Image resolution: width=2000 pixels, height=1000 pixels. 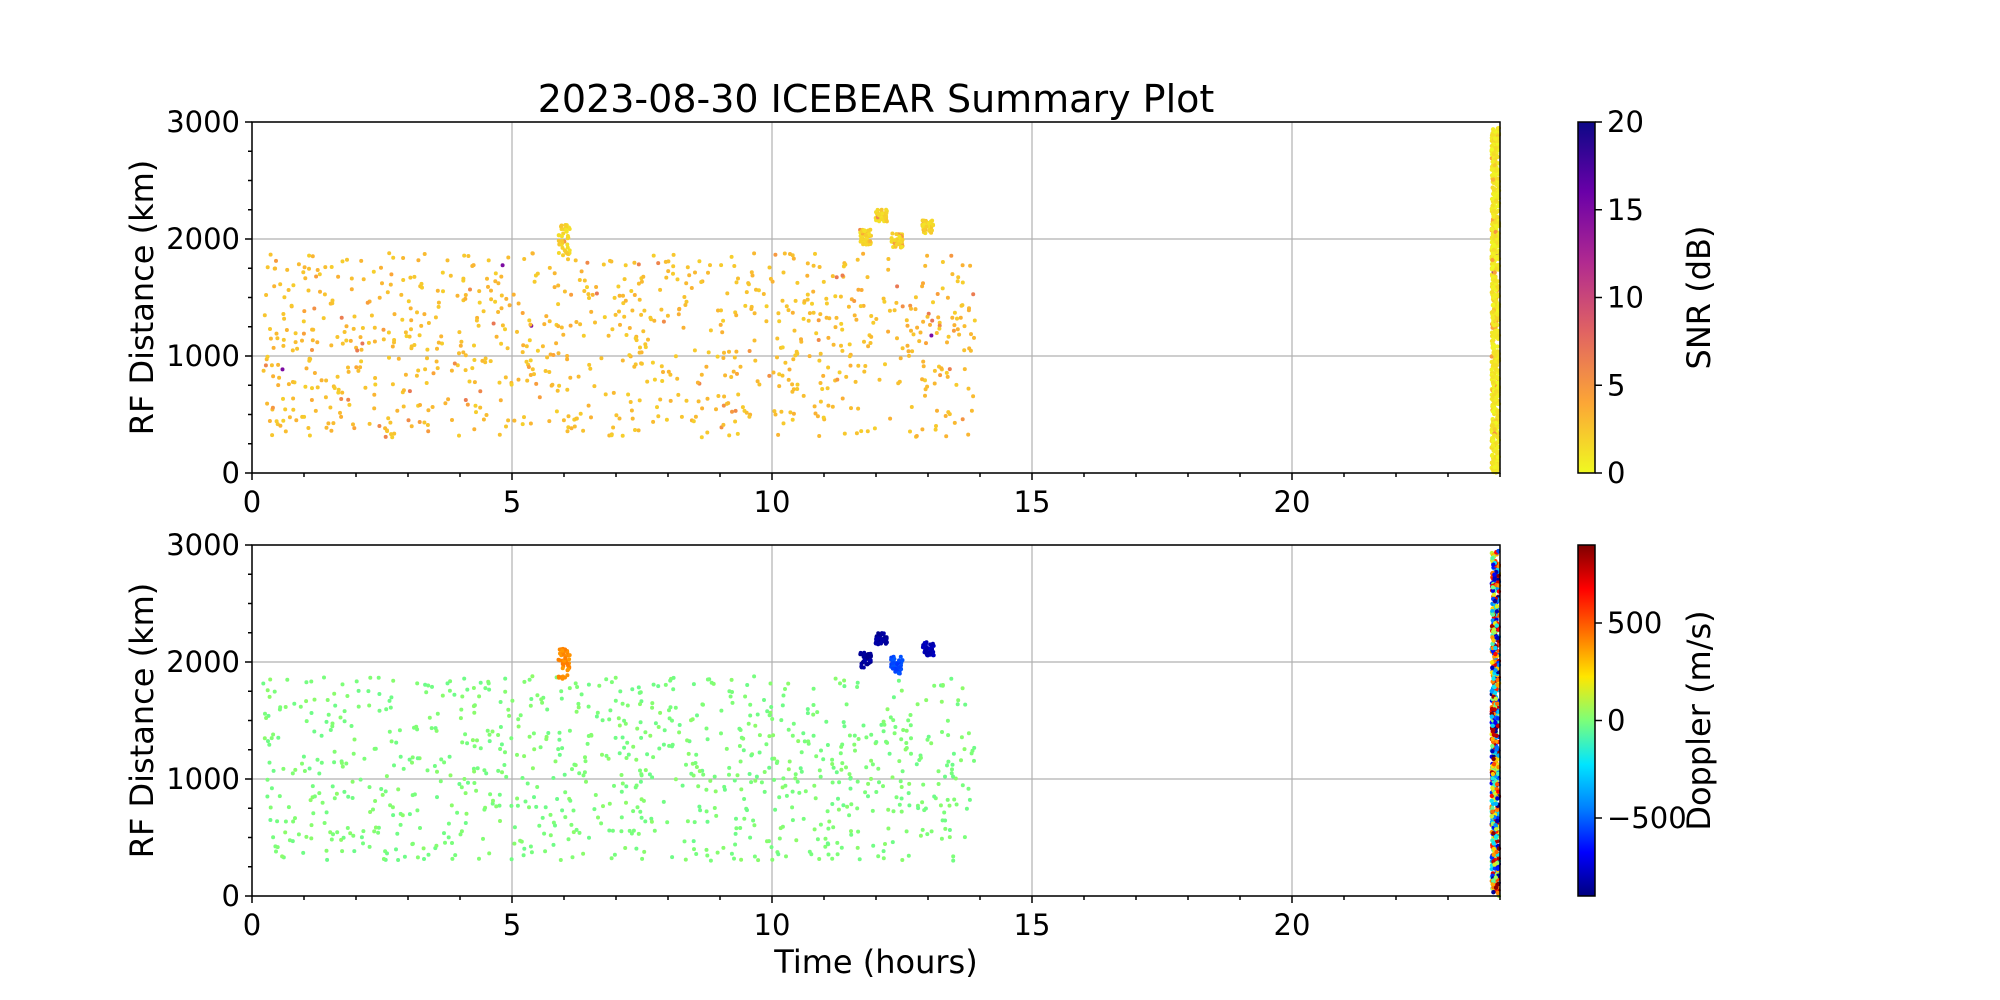 I want to click on y-tick-label: 3000, so click(x=203, y=122).